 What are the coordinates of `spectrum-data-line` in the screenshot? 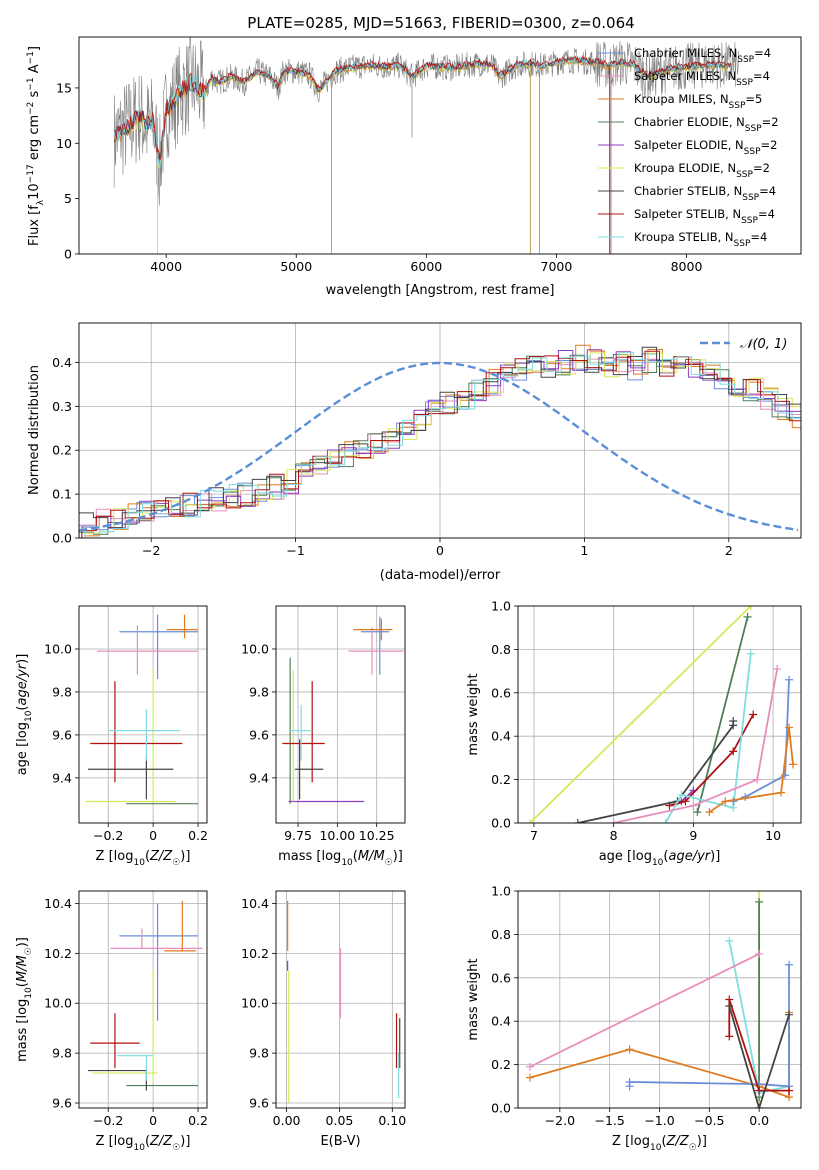 It's located at (426, 121).